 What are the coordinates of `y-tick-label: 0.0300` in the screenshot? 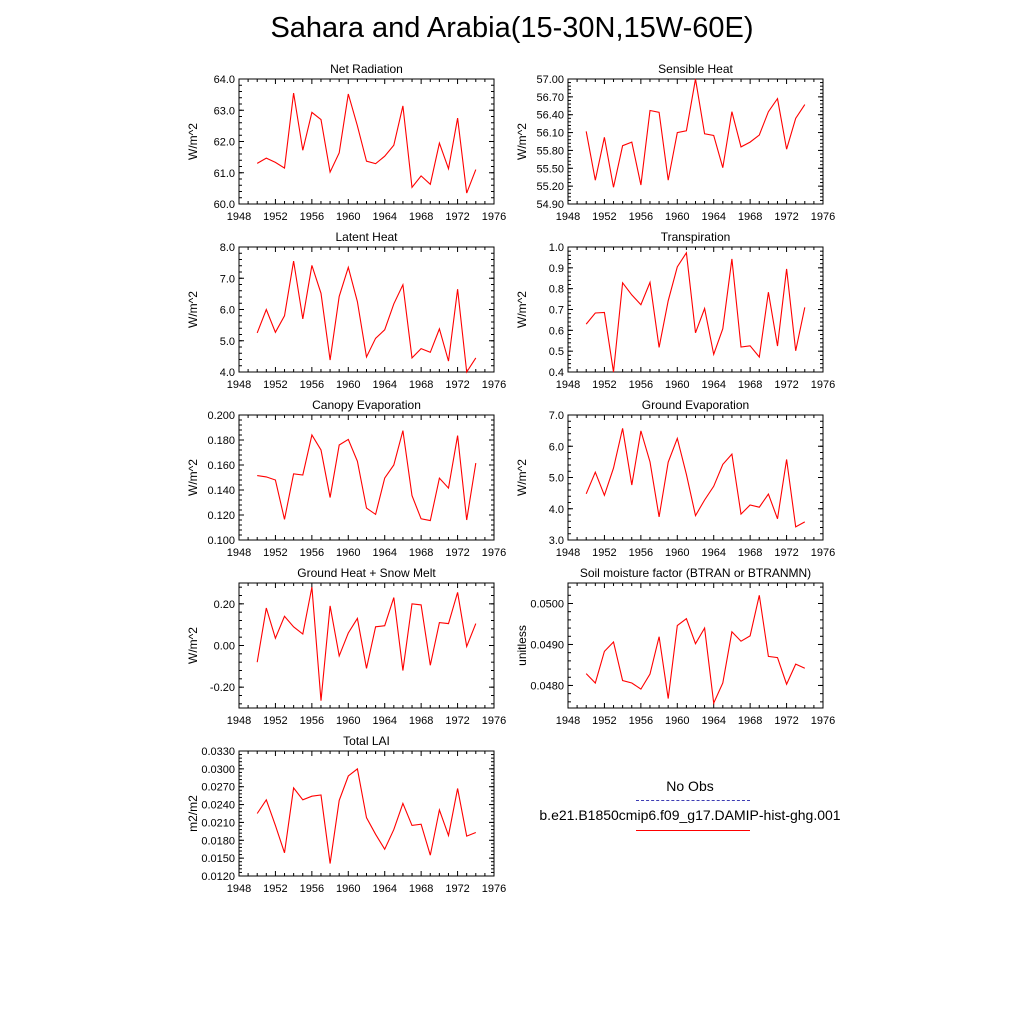 It's located at (218, 770).